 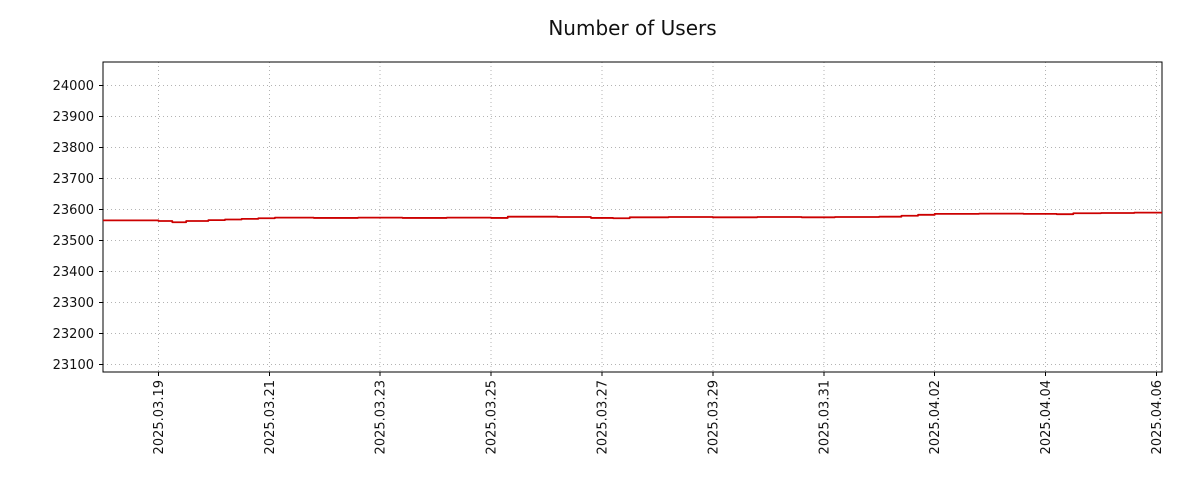 What do you see at coordinates (73, 179) in the screenshot?
I see `y-tick-label: 23700` at bounding box center [73, 179].